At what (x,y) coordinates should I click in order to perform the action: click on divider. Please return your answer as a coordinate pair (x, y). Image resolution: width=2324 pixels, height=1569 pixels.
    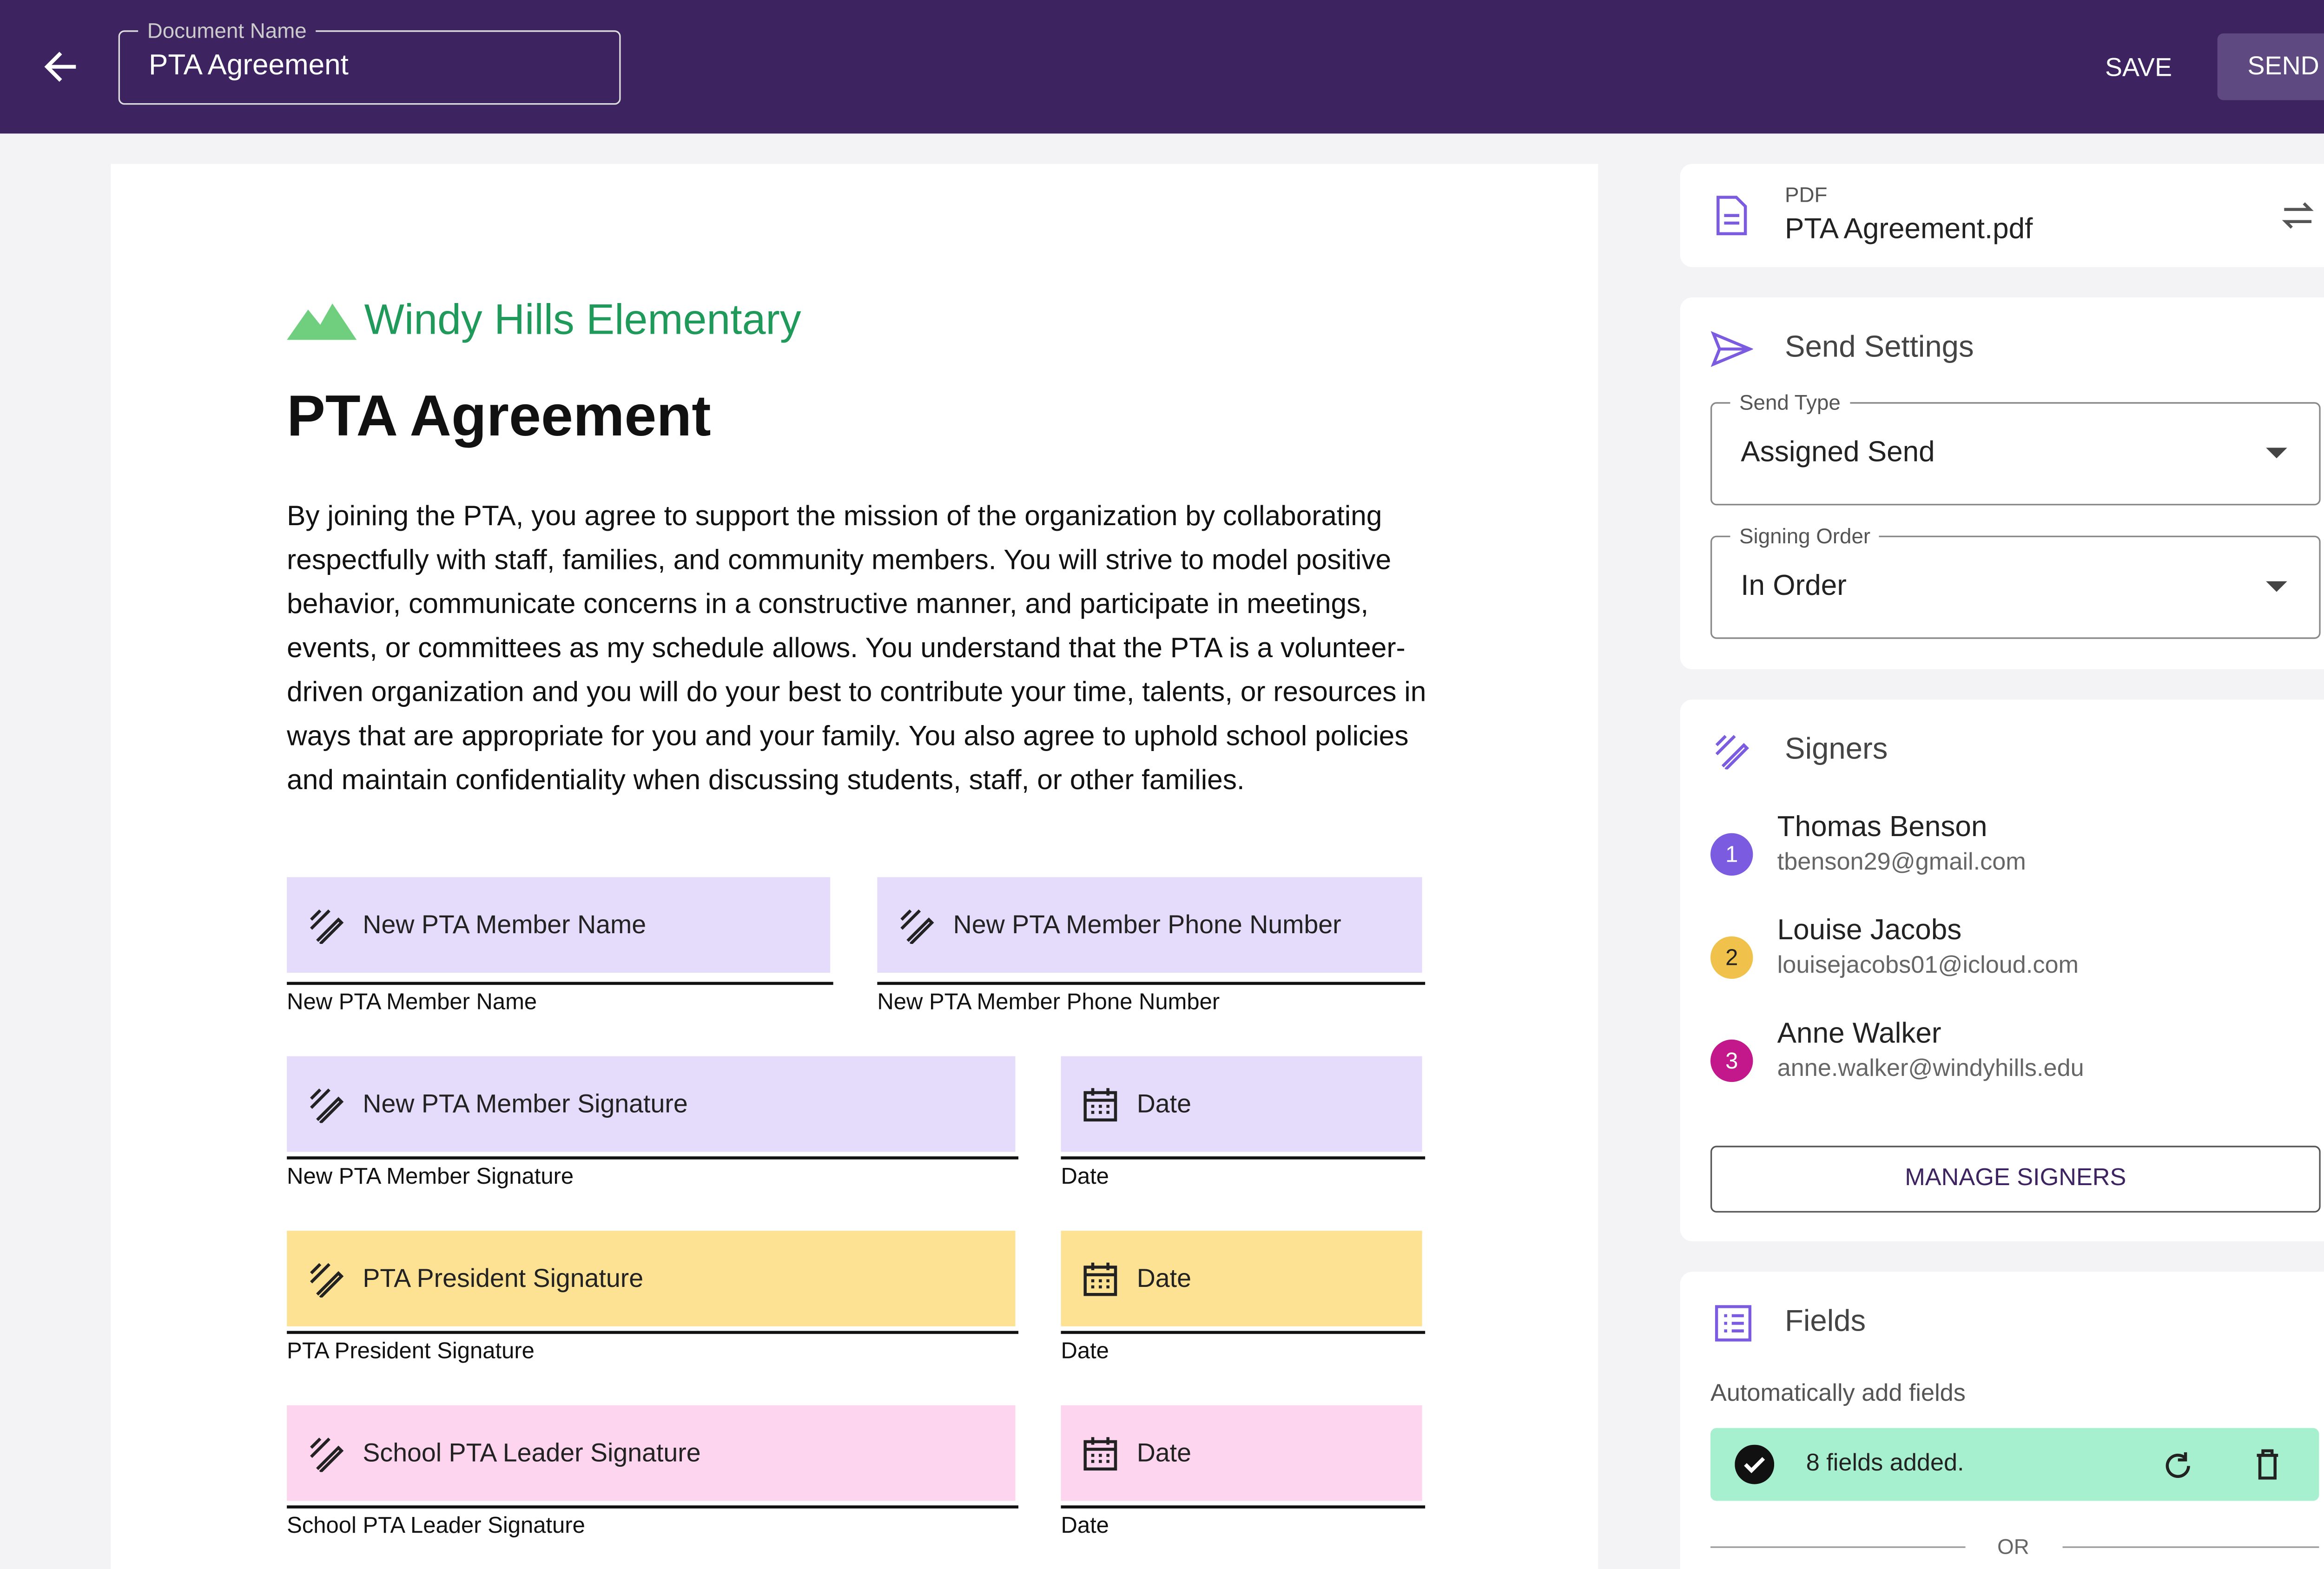
    Looking at the image, I should click on (2190, 1547).